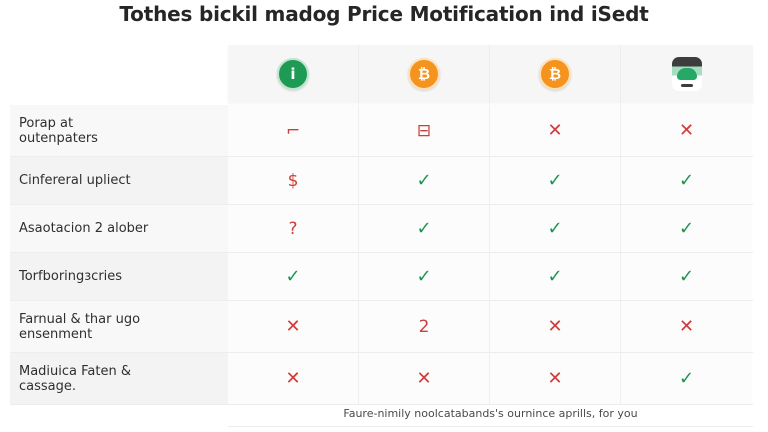  I want to click on app-logo-icon, so click(686, 74).